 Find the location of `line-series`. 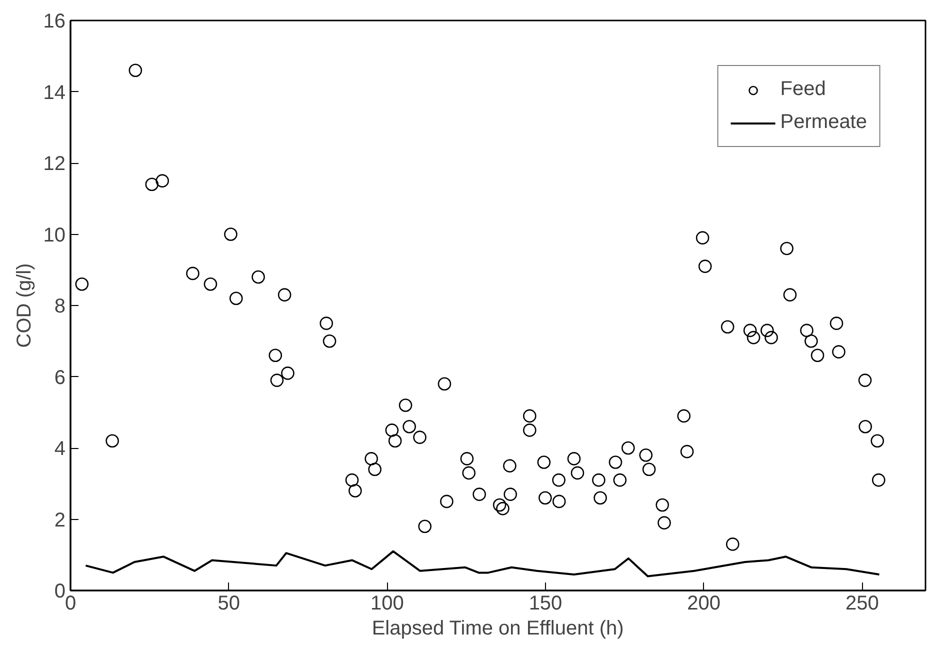

line-series is located at coordinates (482, 564).